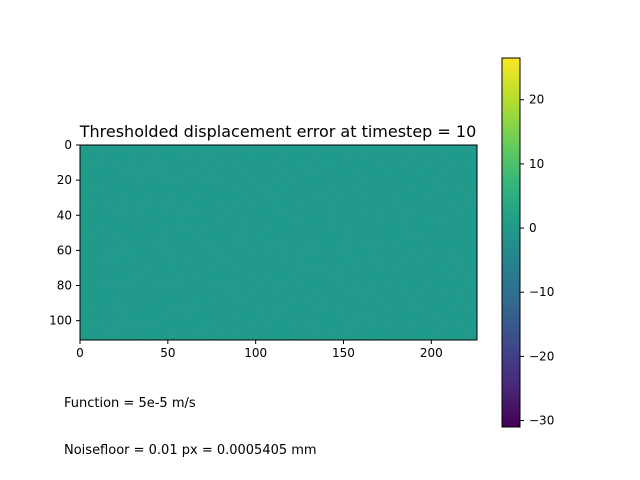  I want to click on y-tick-label: 0, so click(68, 145).